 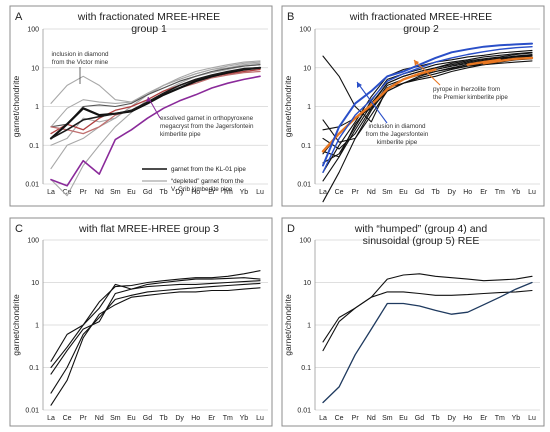 I want to click on panel-letter: C, so click(x=19, y=229).